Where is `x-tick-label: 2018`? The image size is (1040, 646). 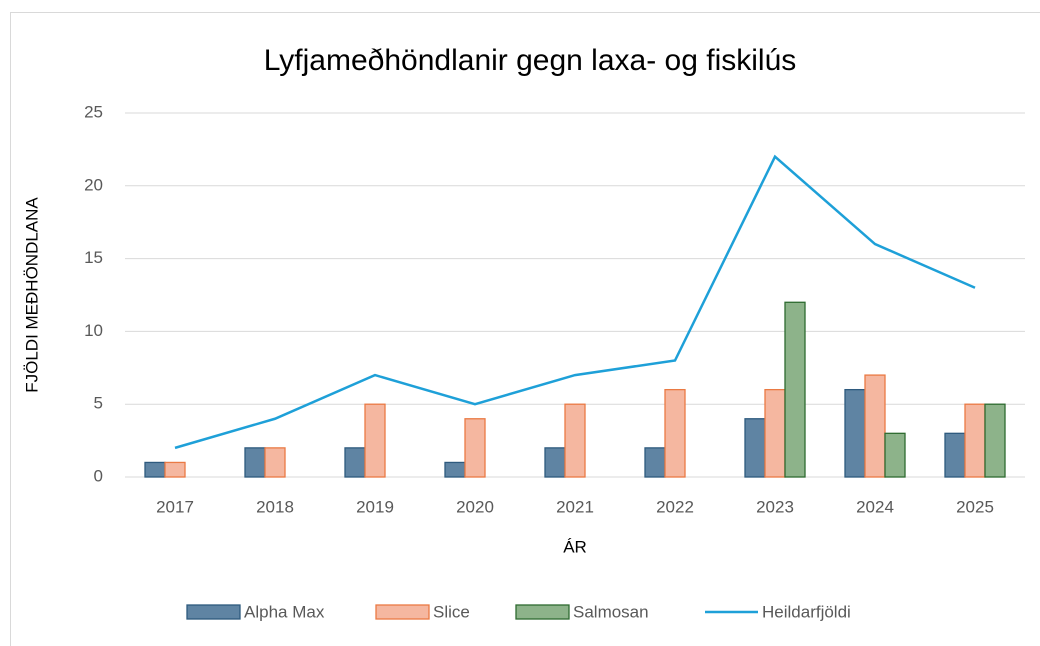
x-tick-label: 2018 is located at coordinates (275, 506).